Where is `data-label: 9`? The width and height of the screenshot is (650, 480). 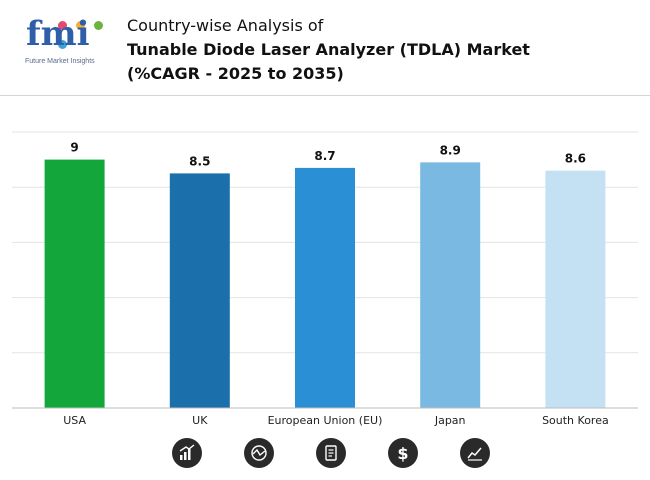
data-label: 9 is located at coordinates (74, 148).